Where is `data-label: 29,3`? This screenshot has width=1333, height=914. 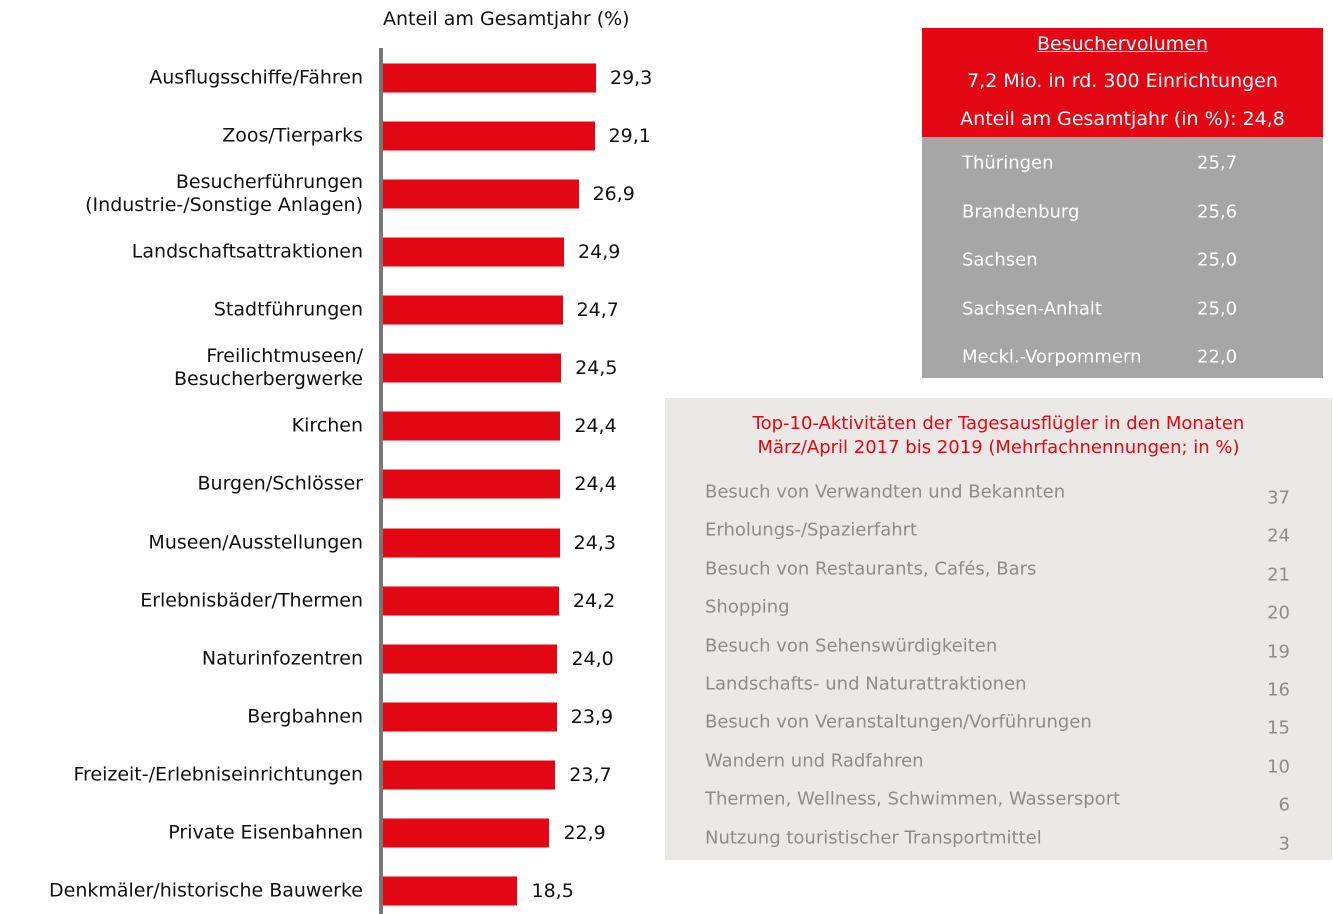 data-label: 29,3 is located at coordinates (631, 78).